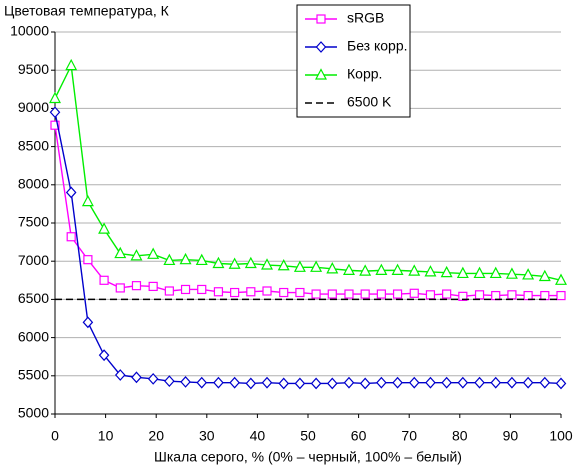 The image size is (573, 468). I want to click on x-tick-label: 0, so click(55, 436).